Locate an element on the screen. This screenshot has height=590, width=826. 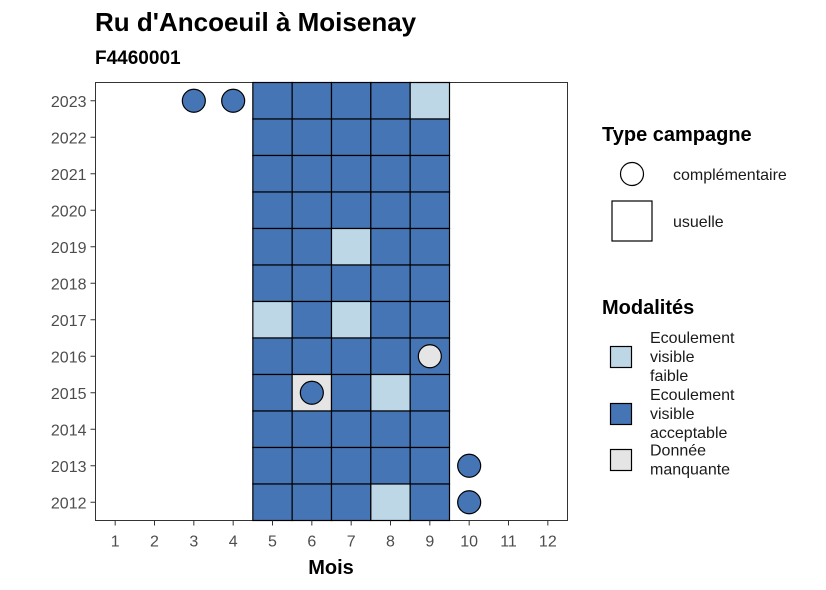
y-tick-label-2020: 2020 is located at coordinates (69, 211).